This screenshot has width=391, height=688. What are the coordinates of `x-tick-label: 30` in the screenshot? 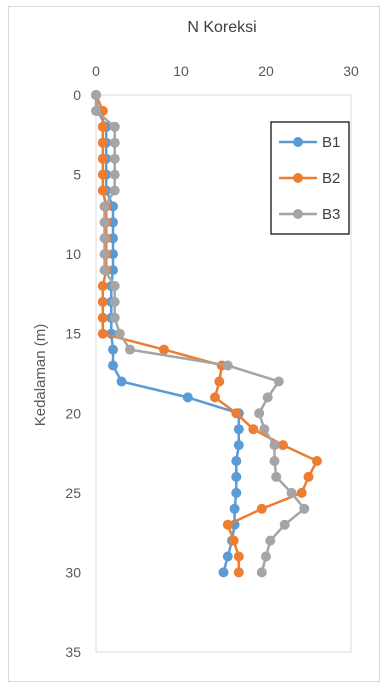 It's located at (351, 71).